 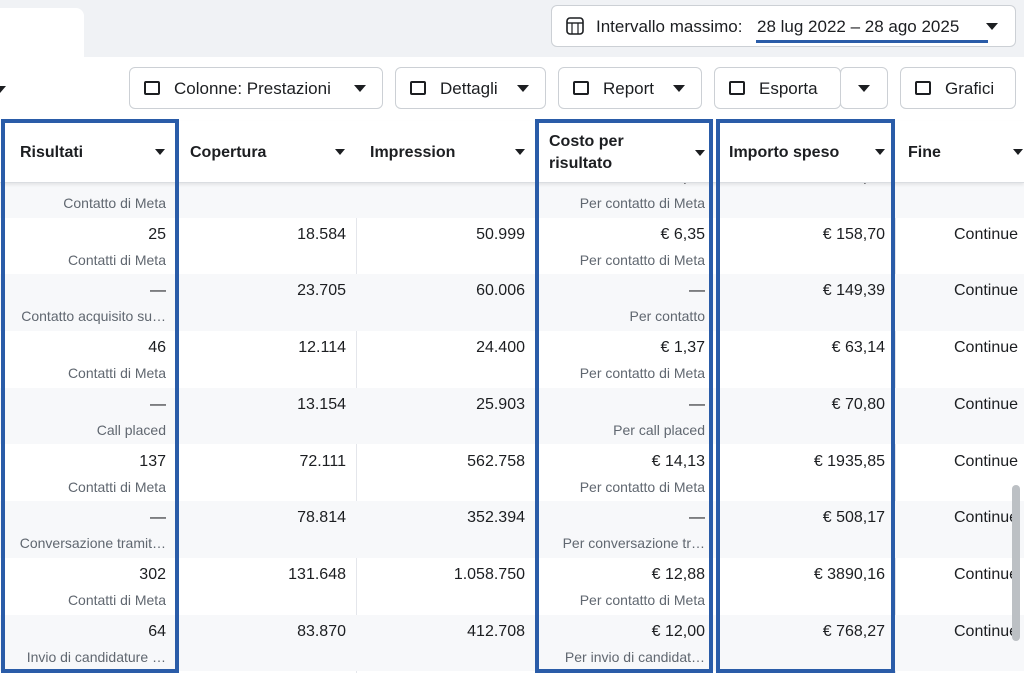 I want to click on toolbar-button: Colonne: Prestazioni, so click(x=256, y=88).